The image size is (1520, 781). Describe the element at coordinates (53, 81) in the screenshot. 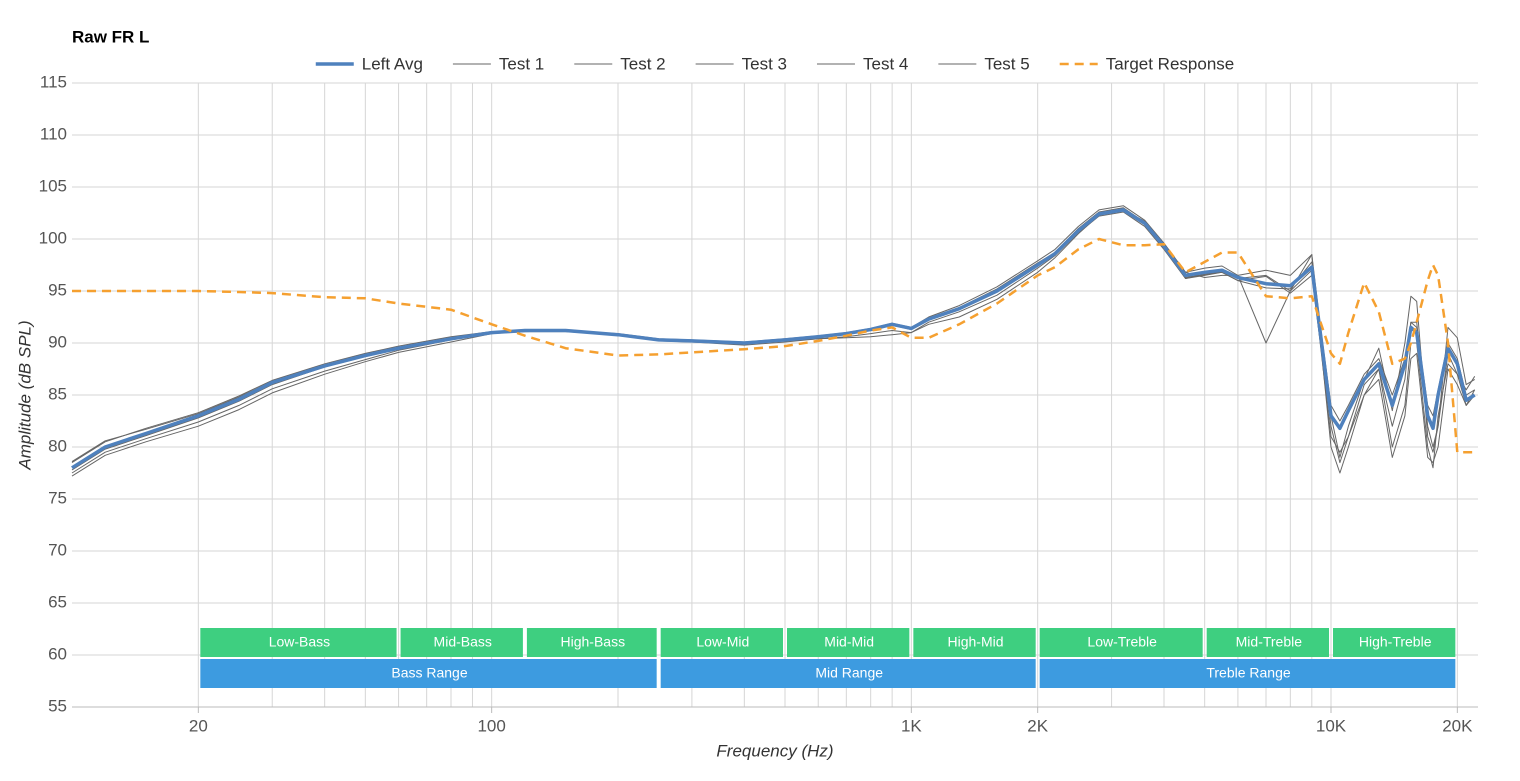

I see `y-tick-label: 115` at that location.